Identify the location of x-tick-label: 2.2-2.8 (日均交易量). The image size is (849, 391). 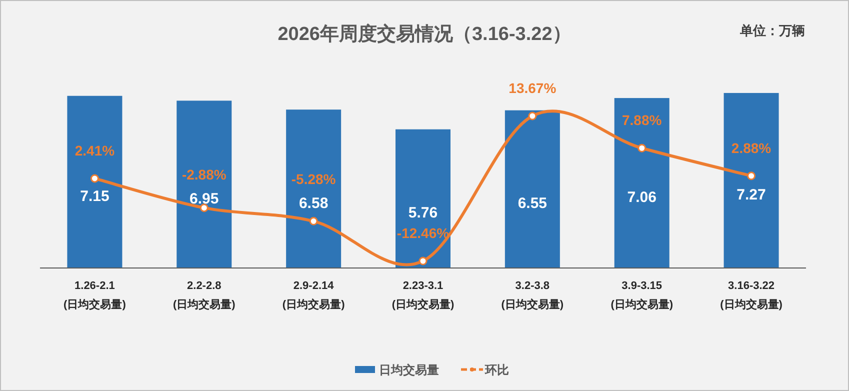
(204, 295).